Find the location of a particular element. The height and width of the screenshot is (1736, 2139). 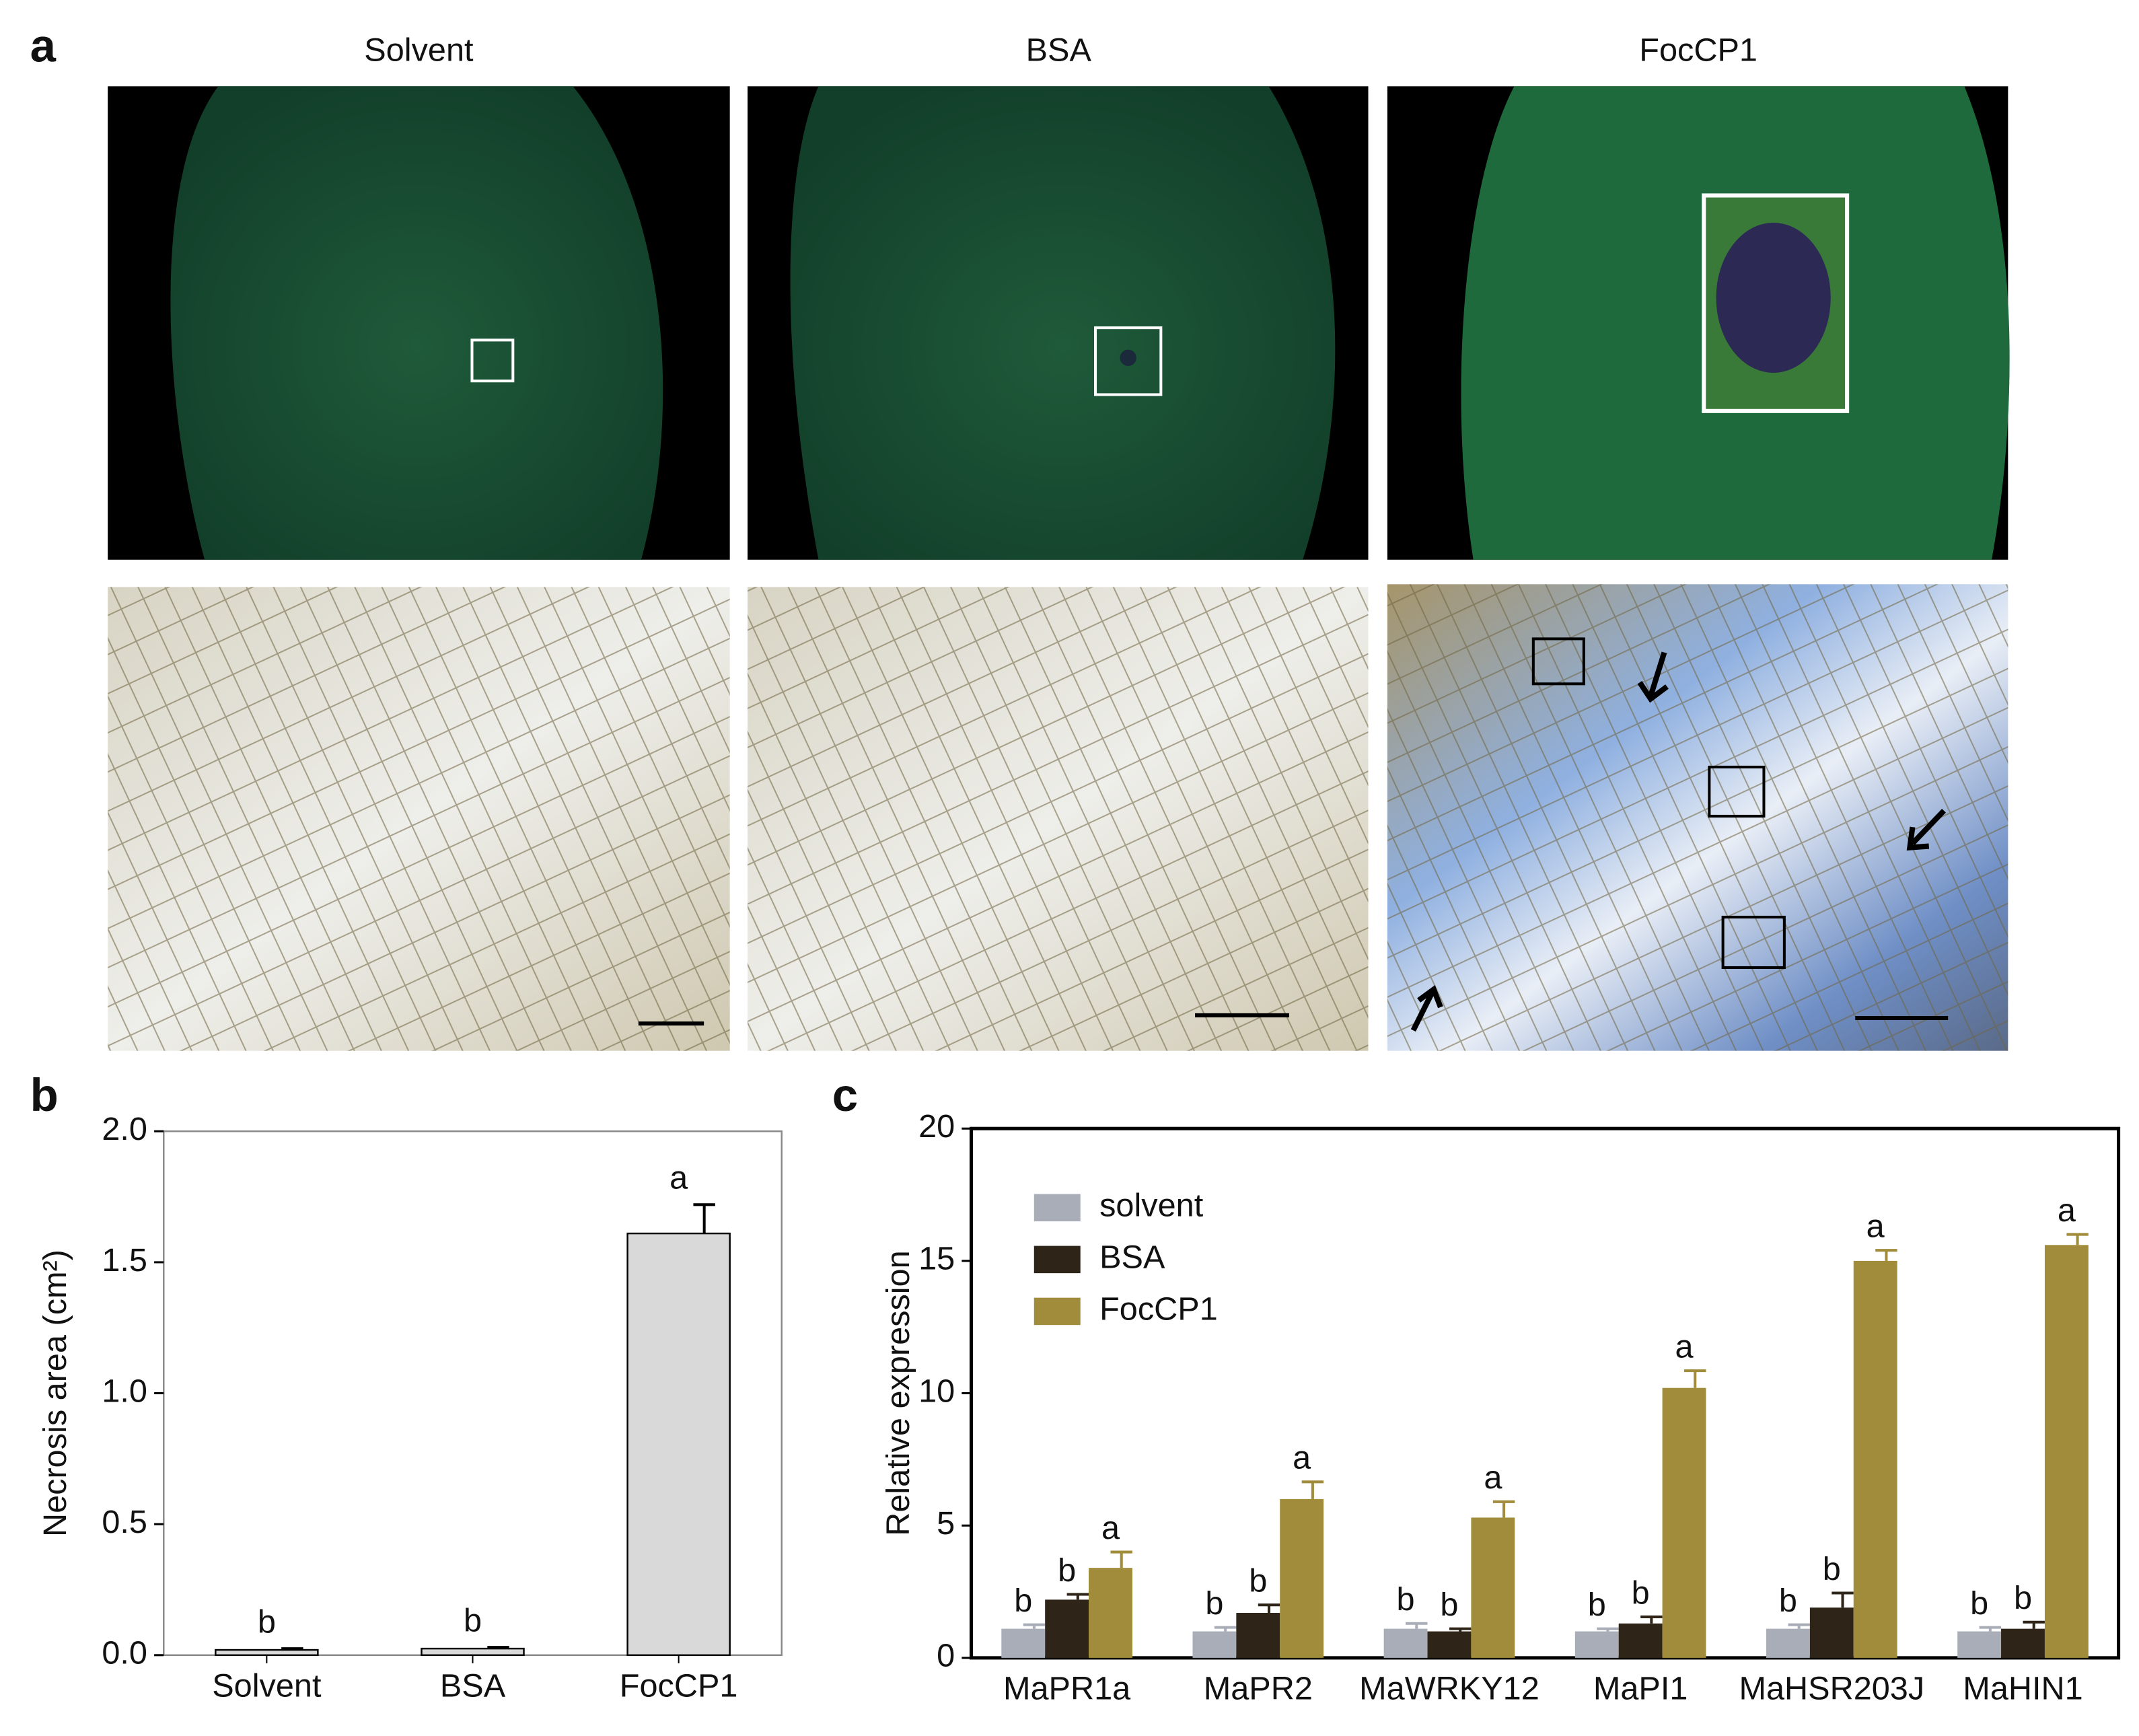

x-tick-label: MaHIN1 is located at coordinates (2023, 1688).